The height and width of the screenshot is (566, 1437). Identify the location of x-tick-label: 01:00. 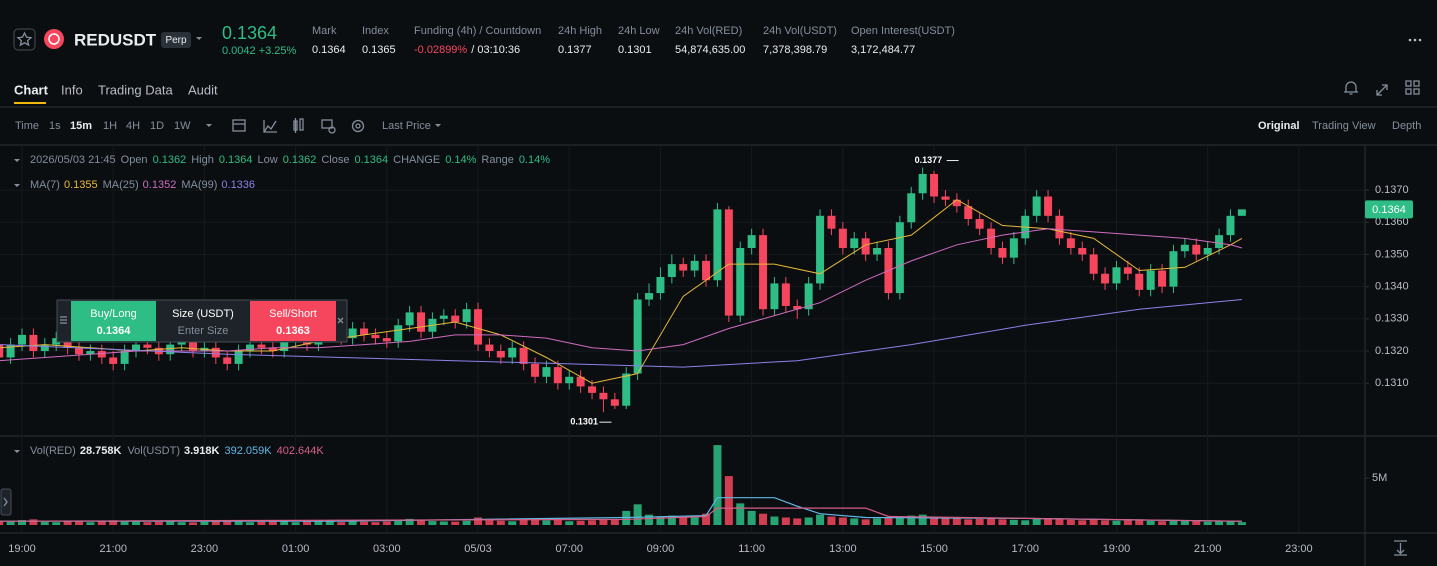
(296, 549).